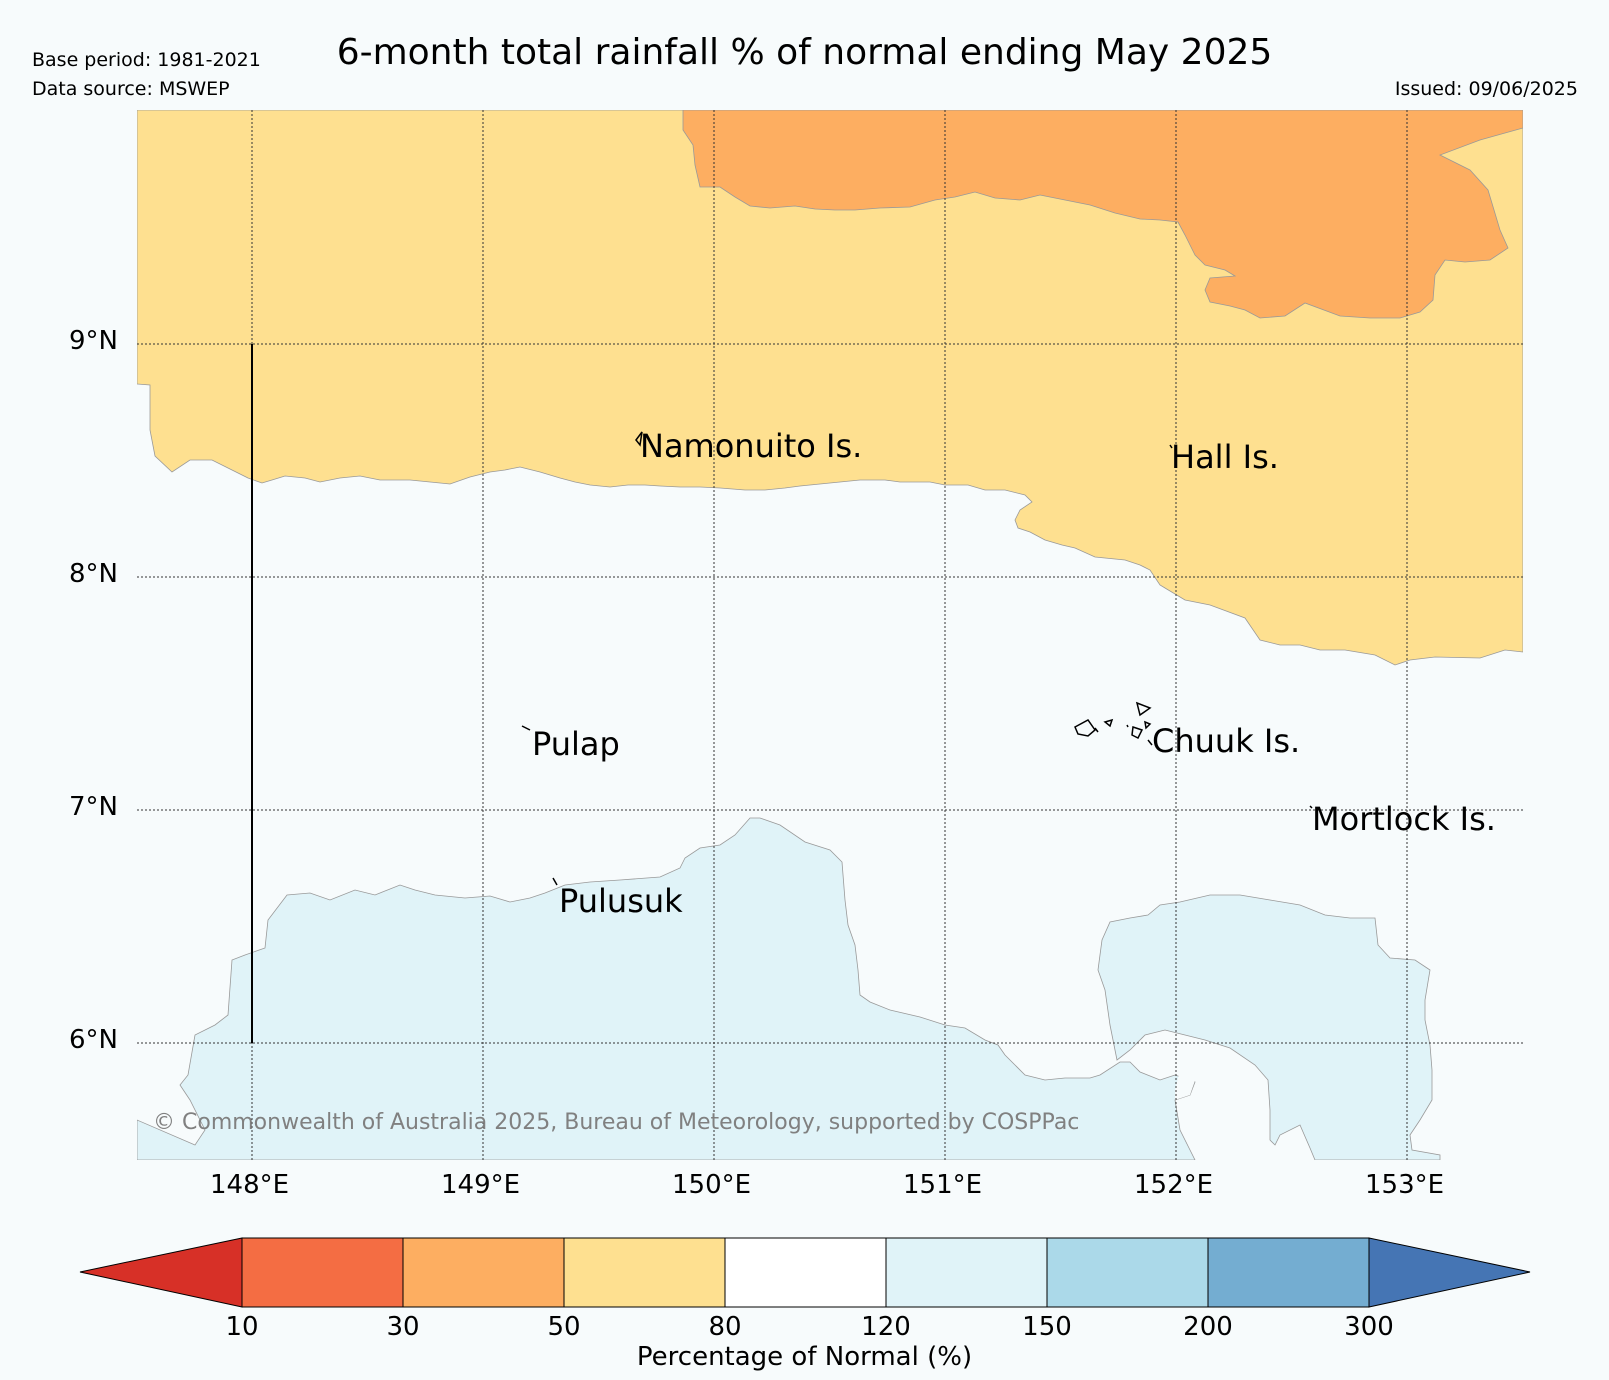 This screenshot has width=1609, height=1380. Describe the element at coordinates (1405, 1185) in the screenshot. I see `lon-label-153e: 153°E` at that location.